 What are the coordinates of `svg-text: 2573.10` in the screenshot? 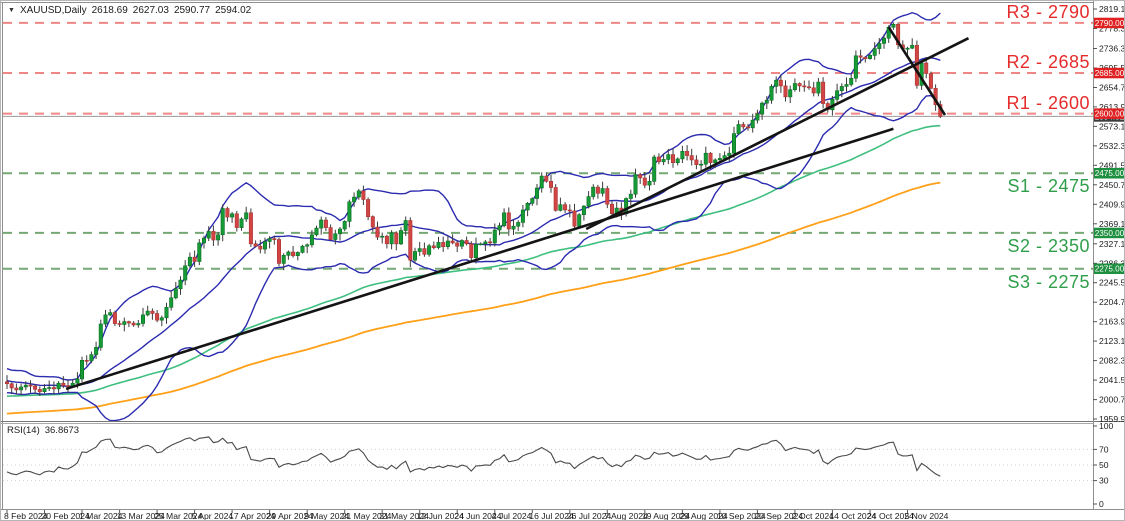 It's located at (1112, 126).